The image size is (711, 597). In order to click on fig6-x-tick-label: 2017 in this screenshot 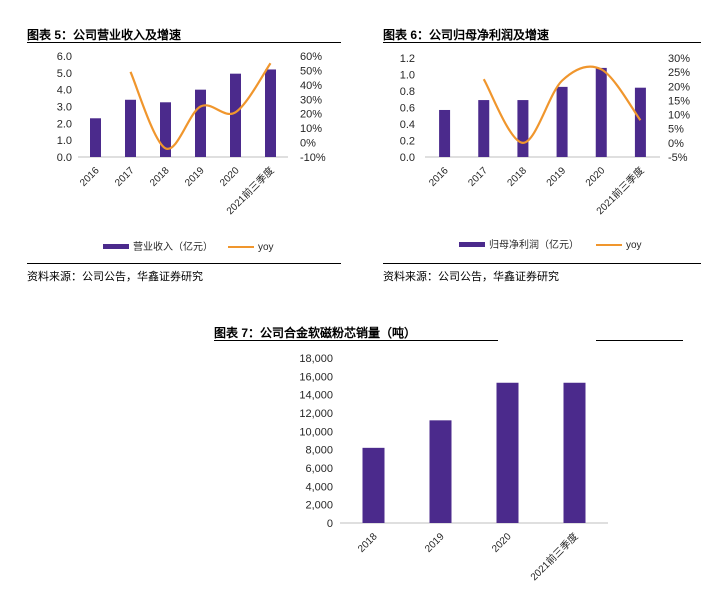, I will do `click(478, 177)`.